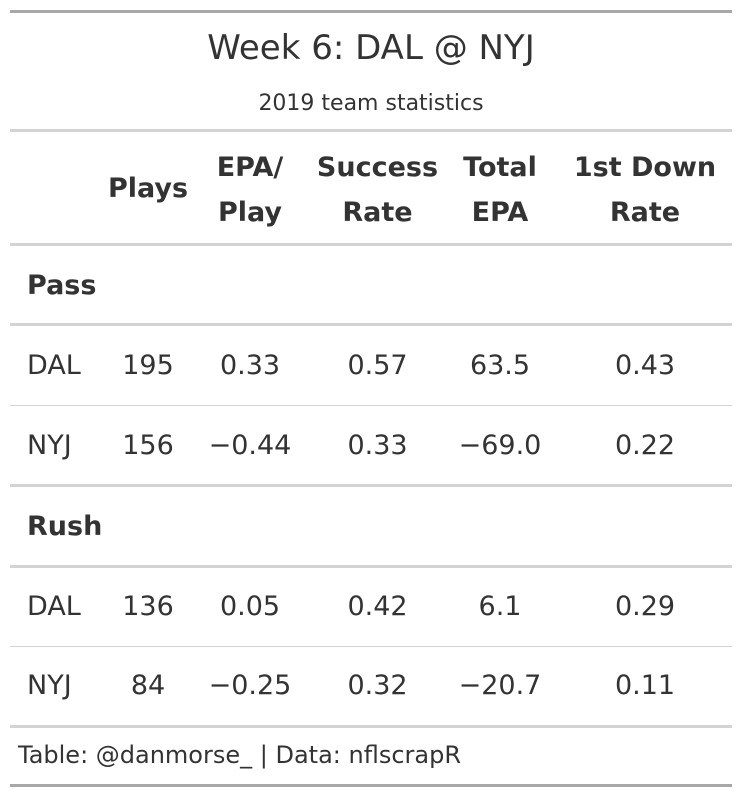  I want to click on table-subtitle: 2019 team statistics, so click(371, 103).